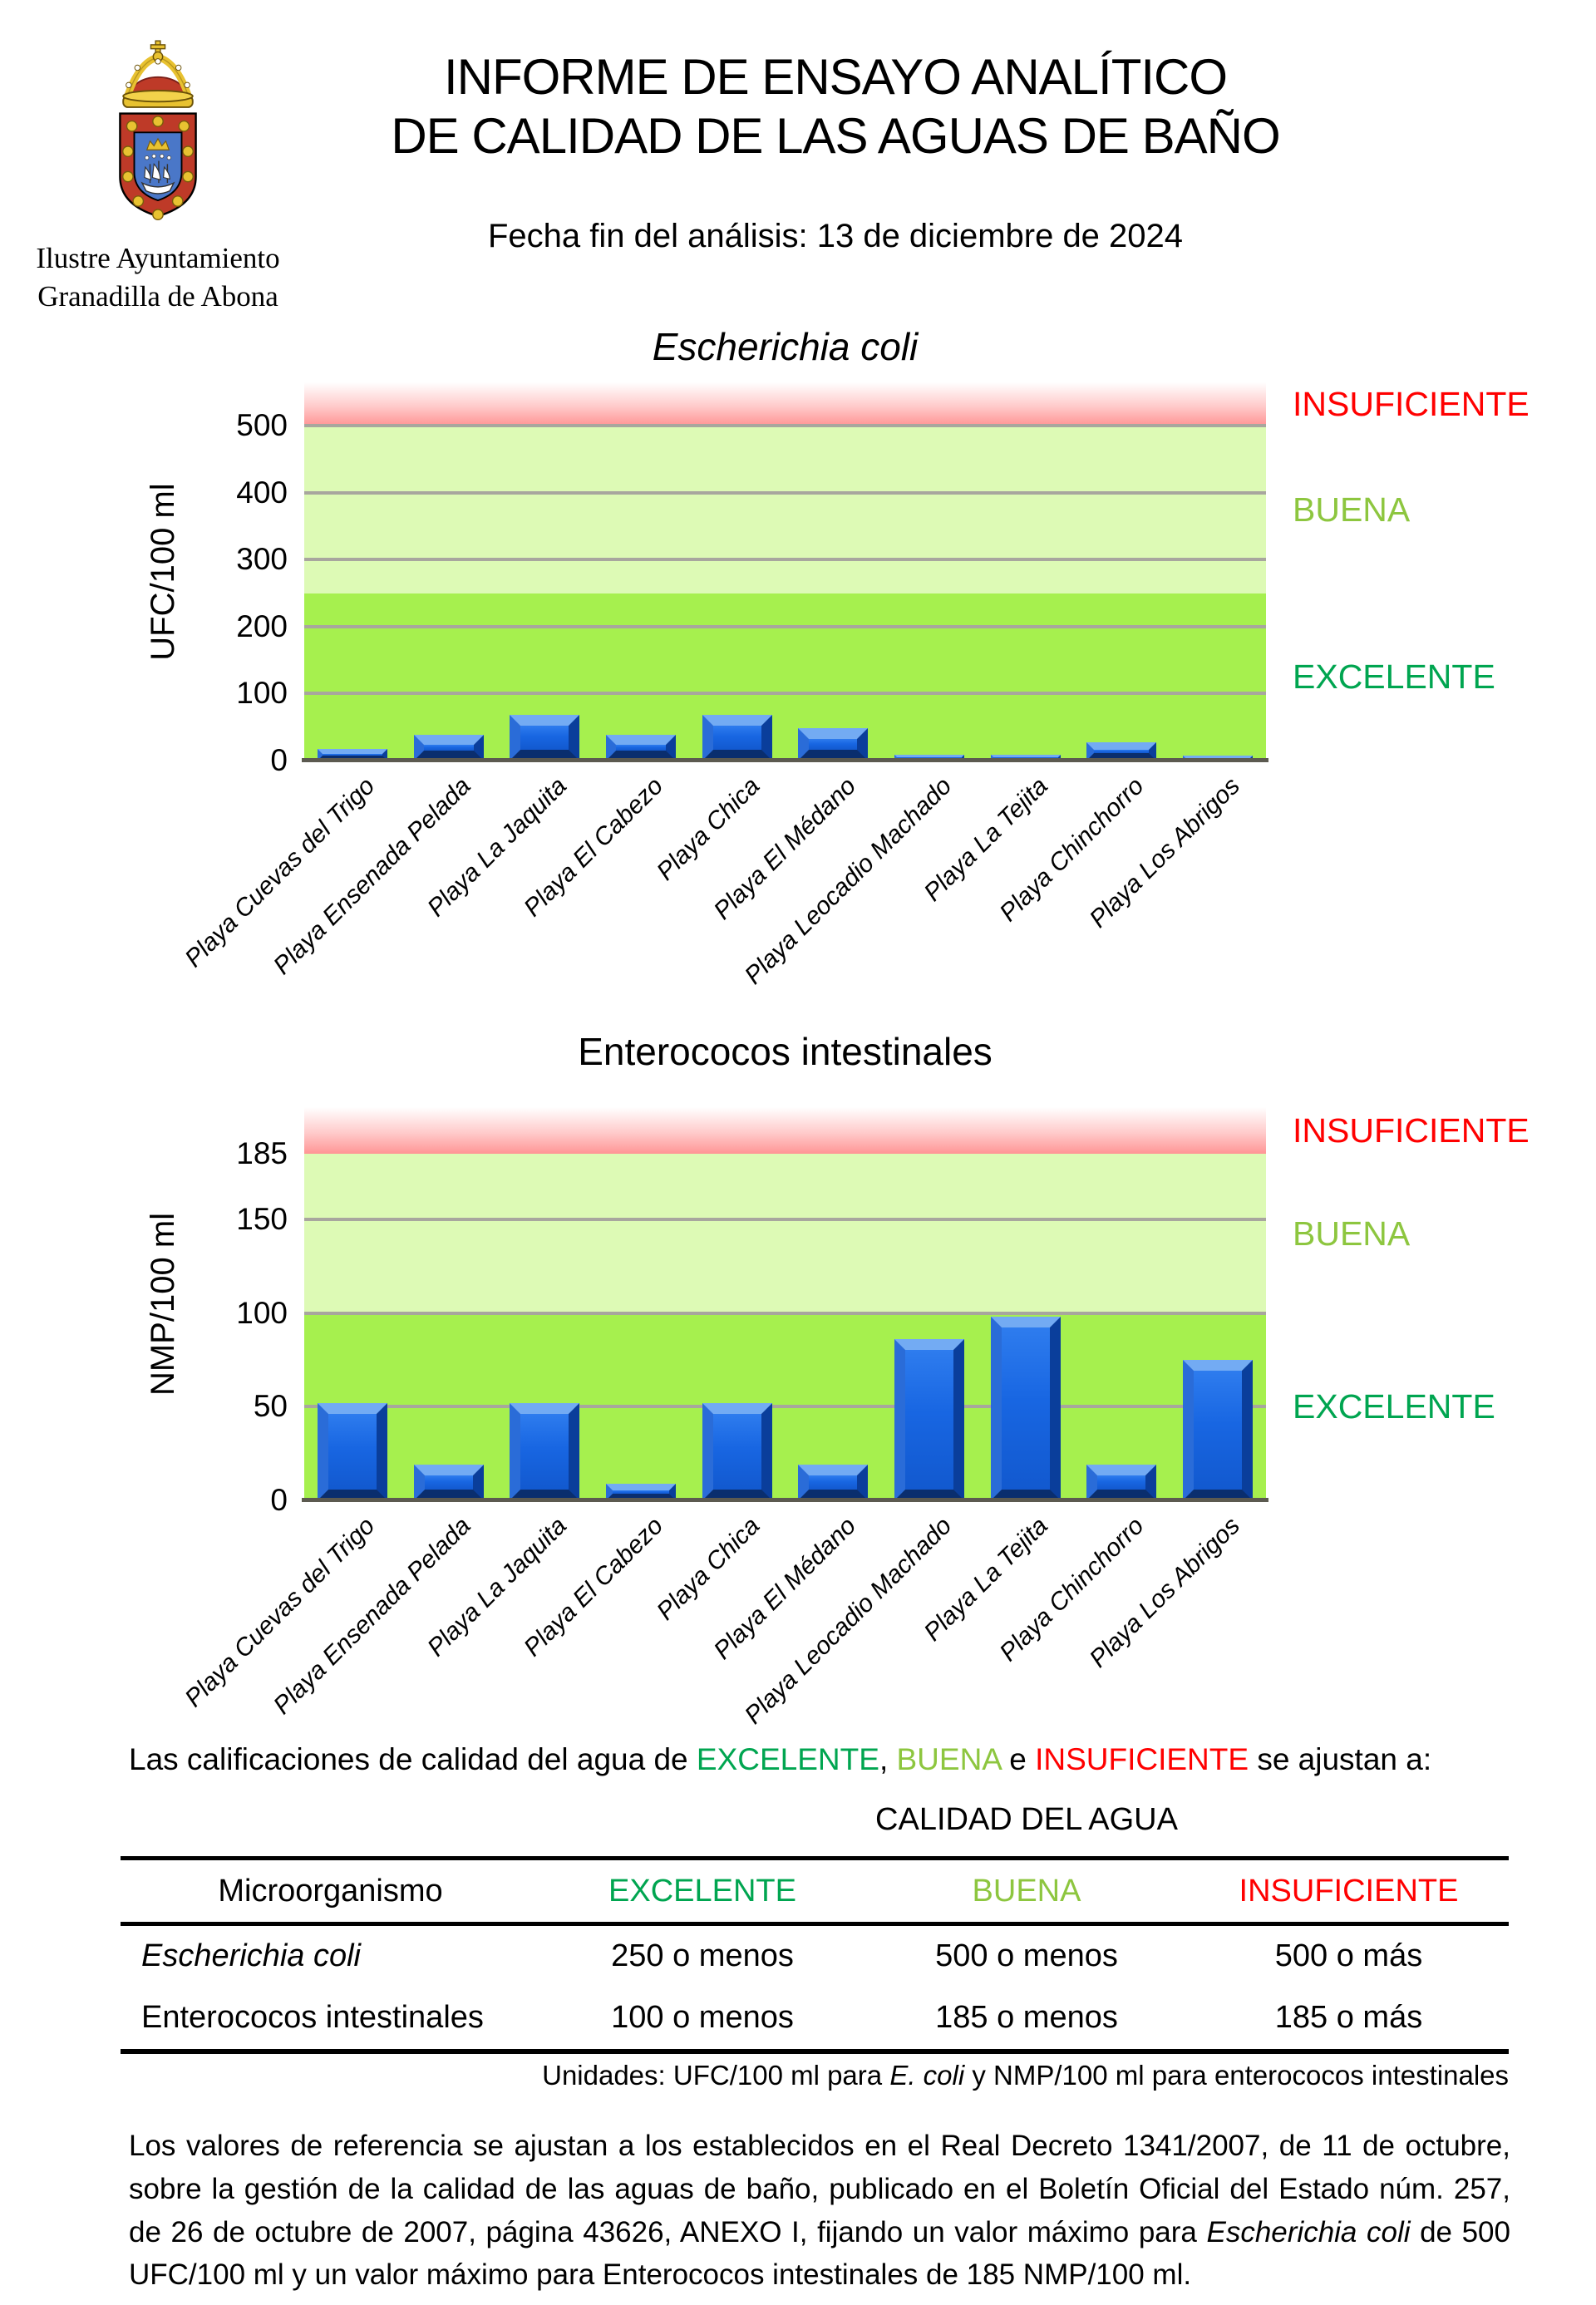 This screenshot has width=1596, height=2305. Describe the element at coordinates (927, 2075) in the screenshot. I see `units-italic: E. coli` at that location.